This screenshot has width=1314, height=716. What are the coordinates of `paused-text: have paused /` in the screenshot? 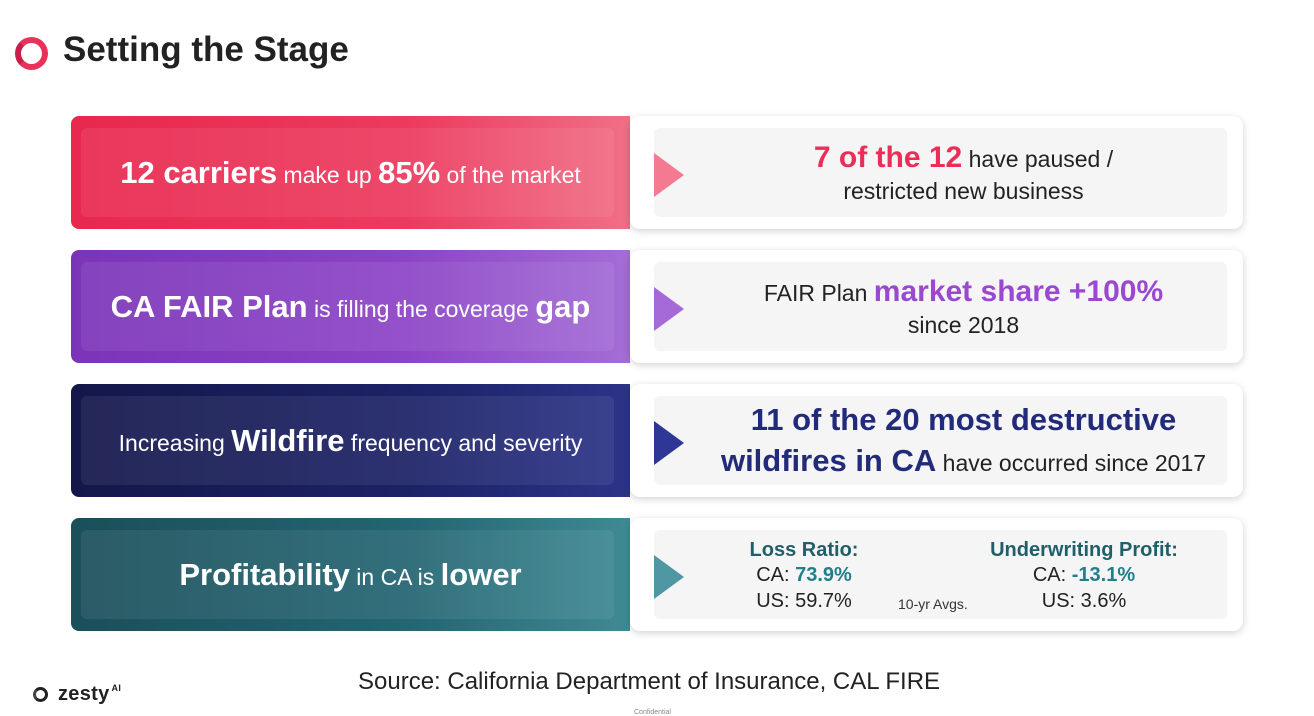 It's located at (1038, 159).